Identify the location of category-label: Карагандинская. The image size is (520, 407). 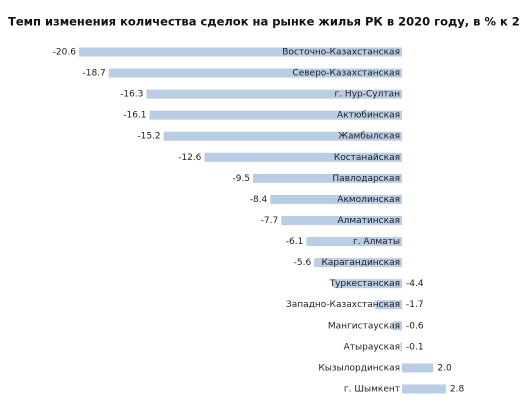
(360, 263).